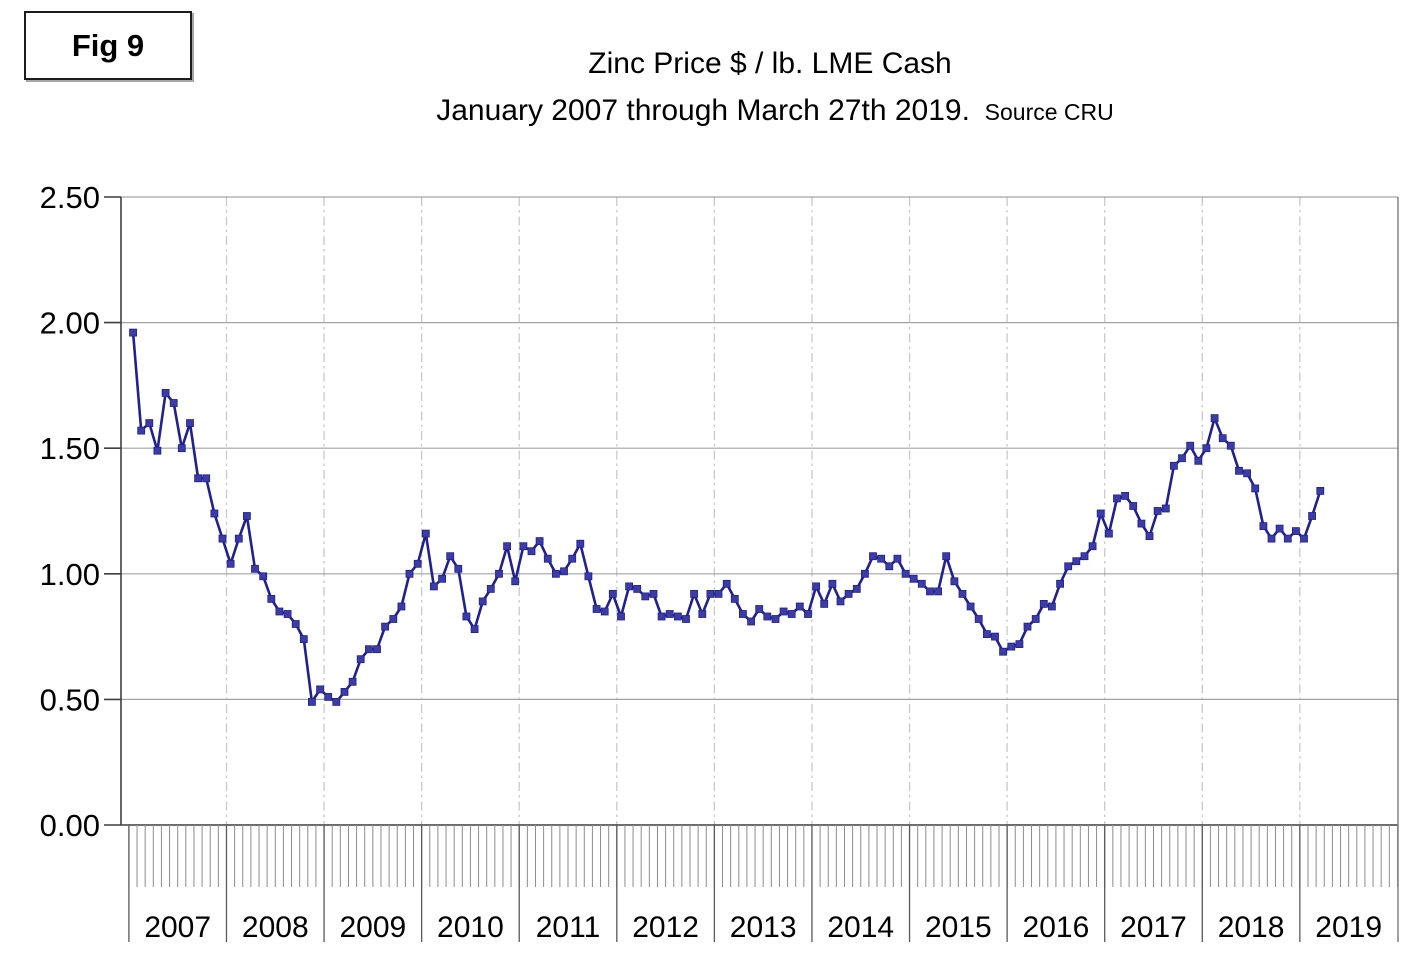 The height and width of the screenshot is (978, 1420). What do you see at coordinates (275, 927) in the screenshot?
I see `x-axis-year-label: 2008` at bounding box center [275, 927].